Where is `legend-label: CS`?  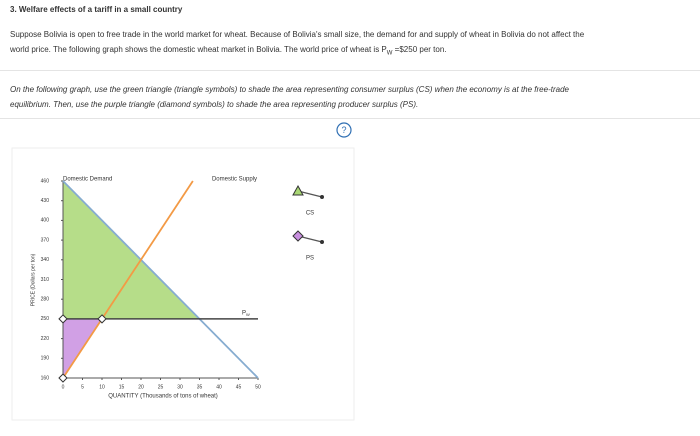
legend-label: CS is located at coordinates (310, 214).